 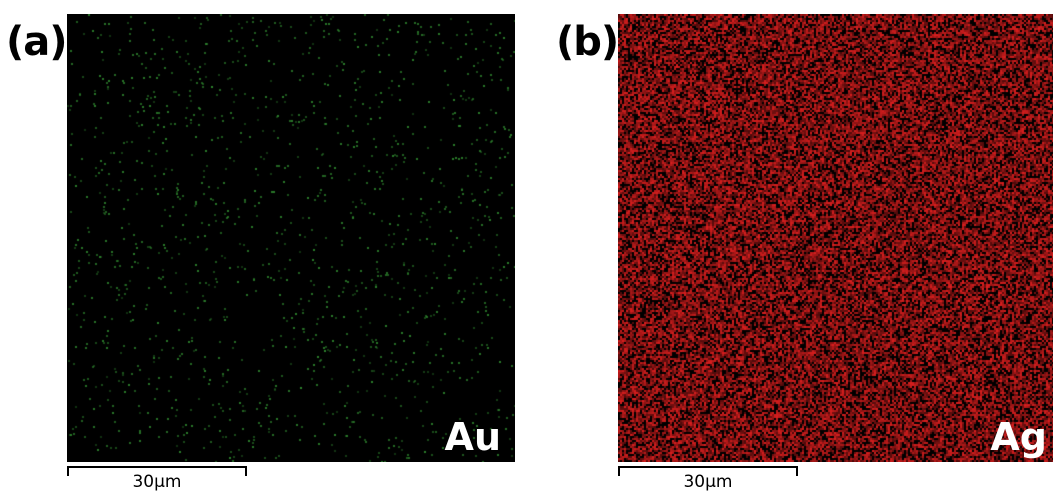 What do you see at coordinates (157, 482) in the screenshot?
I see `scale-bar-a-text: 30µm` at bounding box center [157, 482].